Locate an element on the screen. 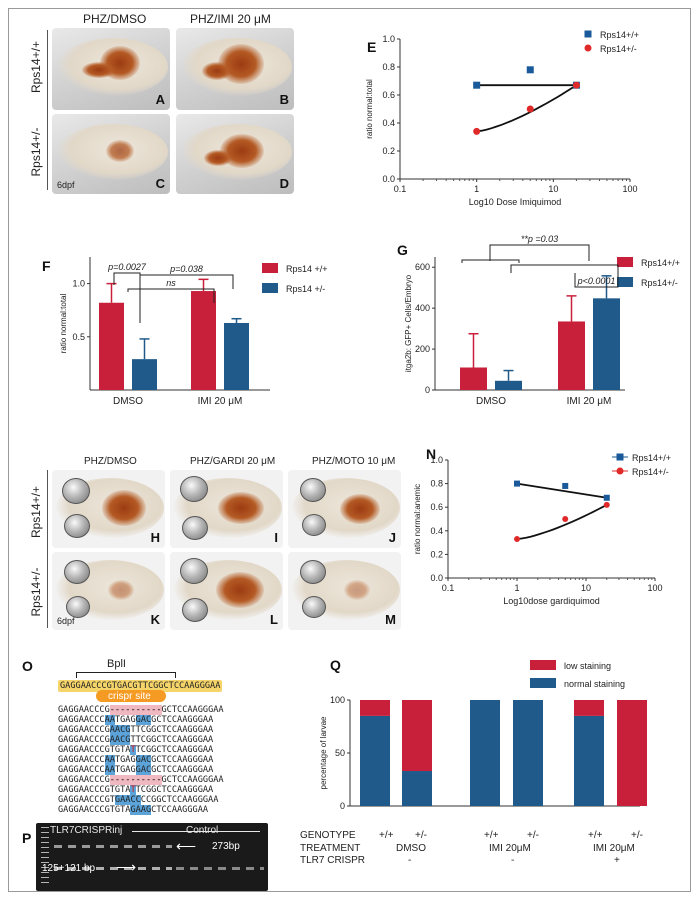 This screenshot has width=700, height=900. sequence-segment: TGAG is located at coordinates (125, 770).